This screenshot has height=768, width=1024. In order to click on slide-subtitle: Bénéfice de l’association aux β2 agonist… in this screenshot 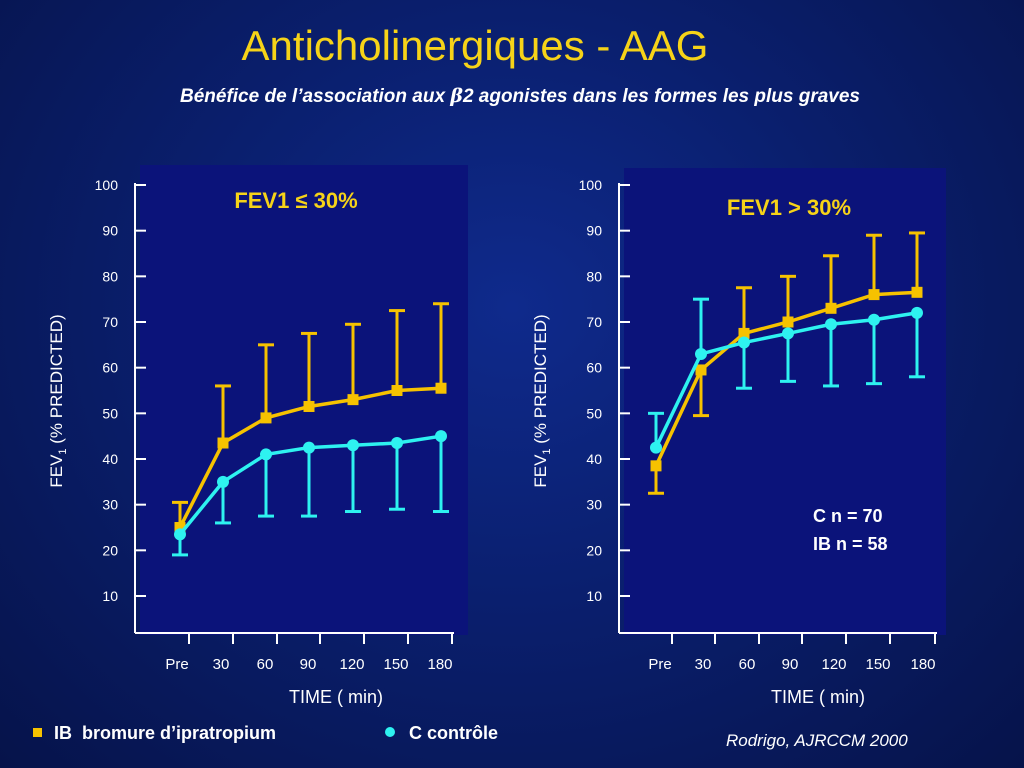, I will do `click(512, 96)`.